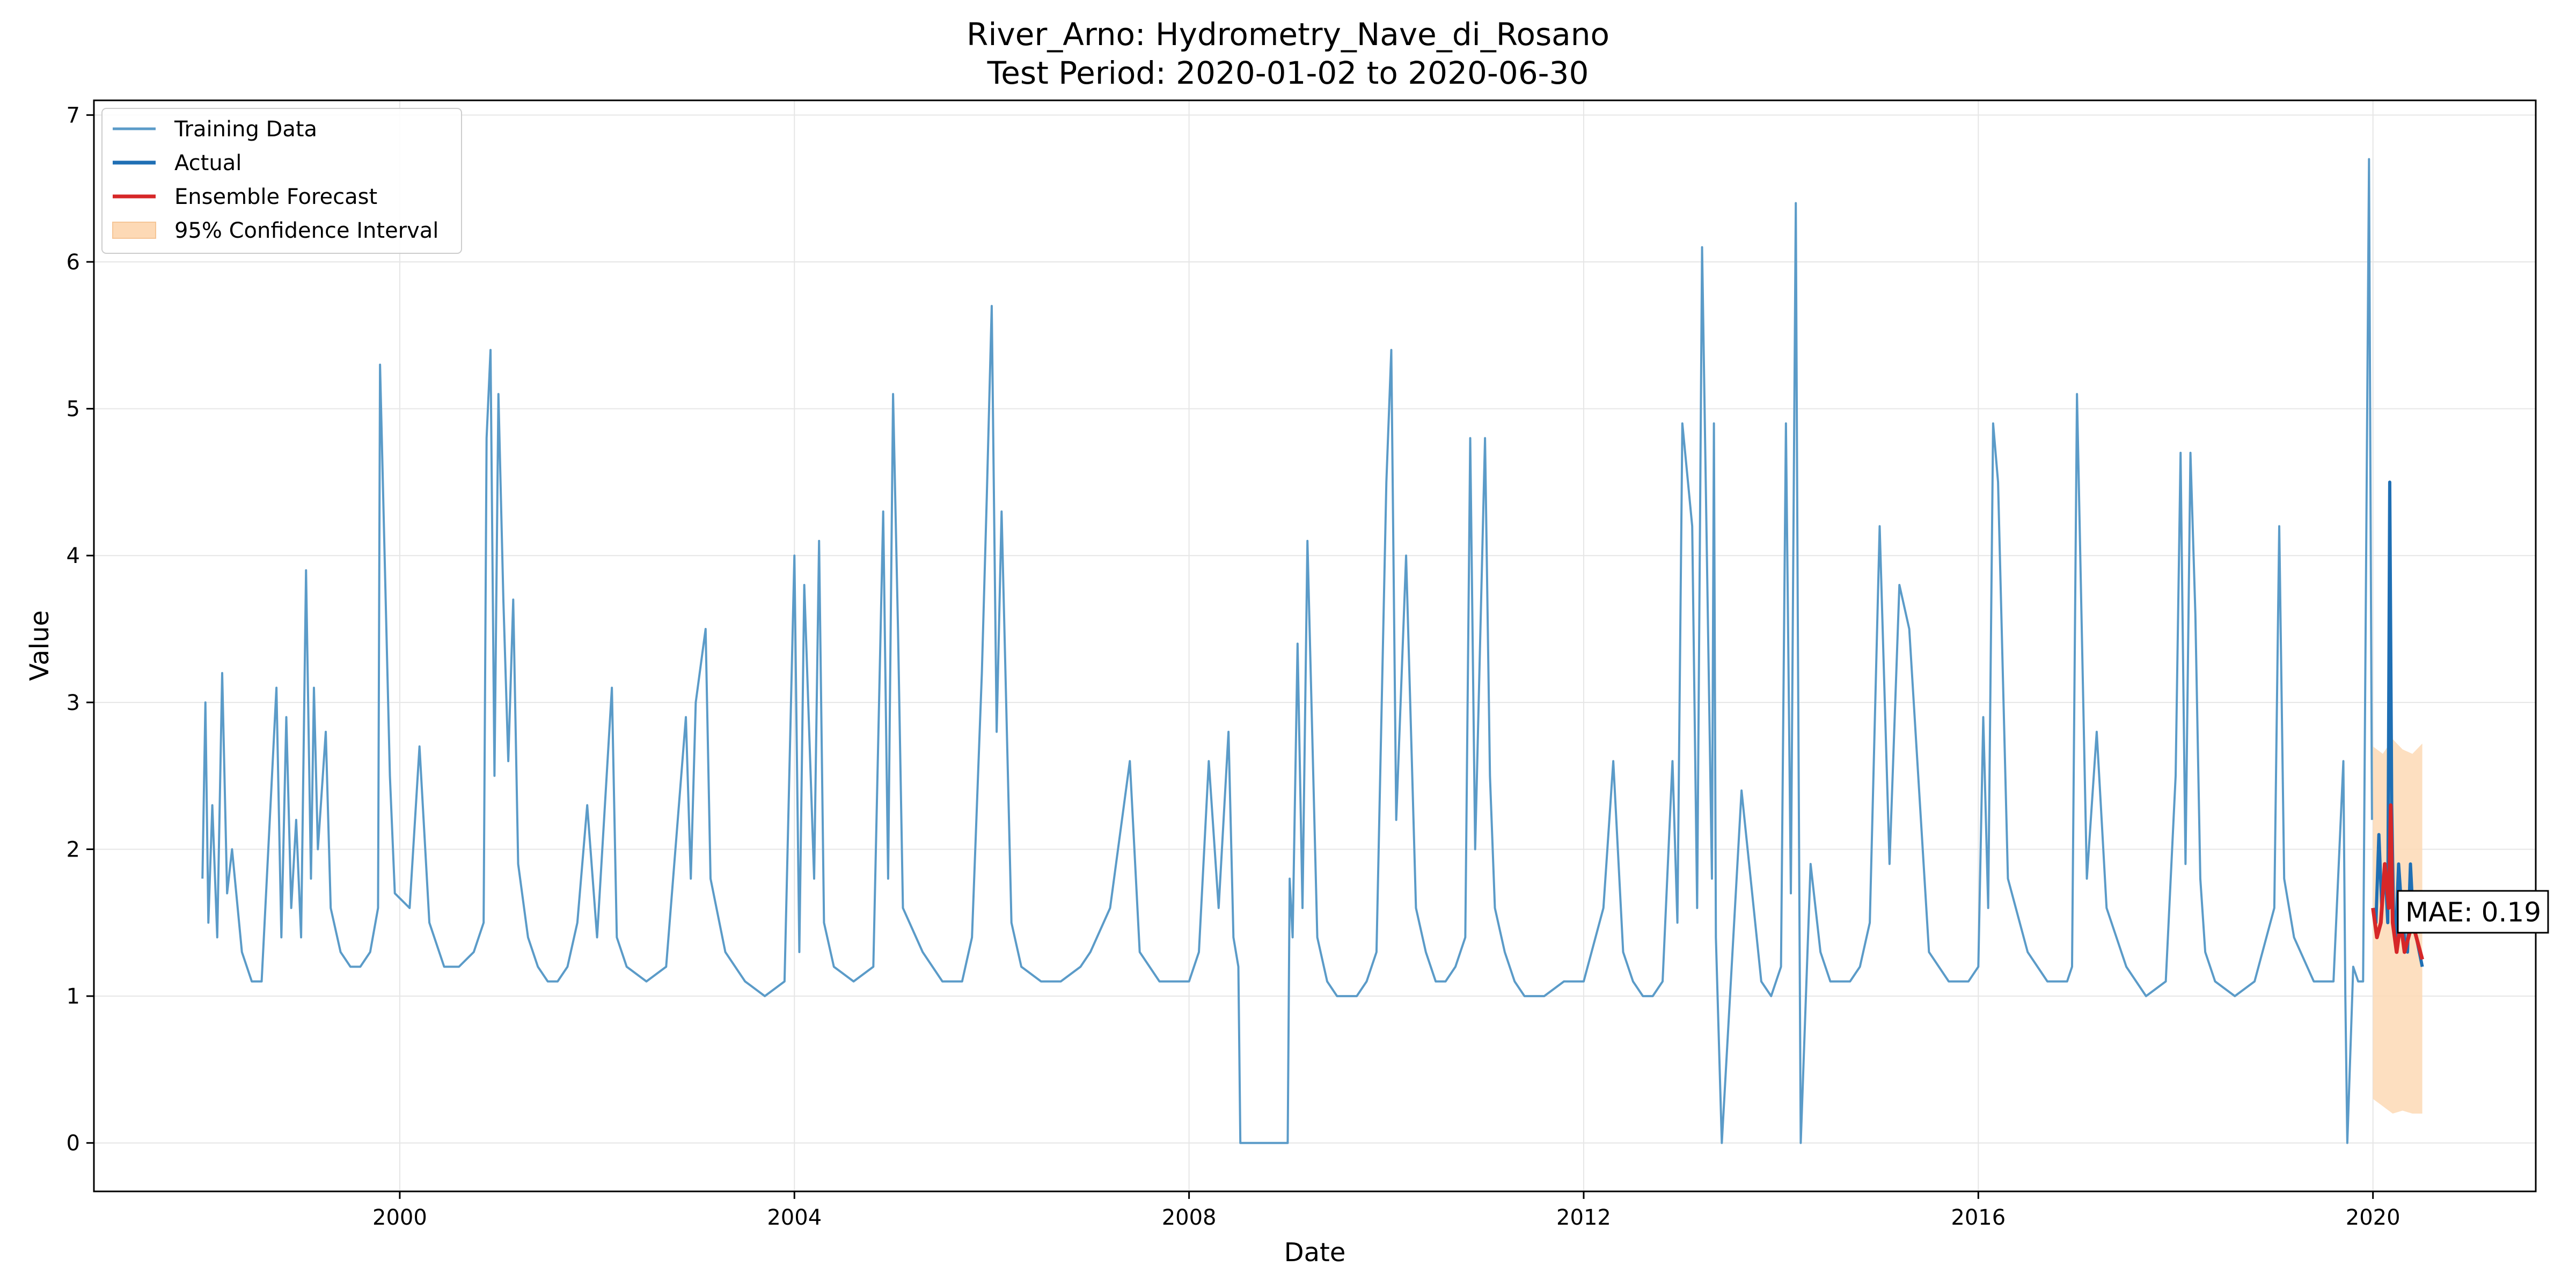 The height and width of the screenshot is (1288, 2576). Describe the element at coordinates (73, 409) in the screenshot. I see `y-tick-label: 5` at that location.